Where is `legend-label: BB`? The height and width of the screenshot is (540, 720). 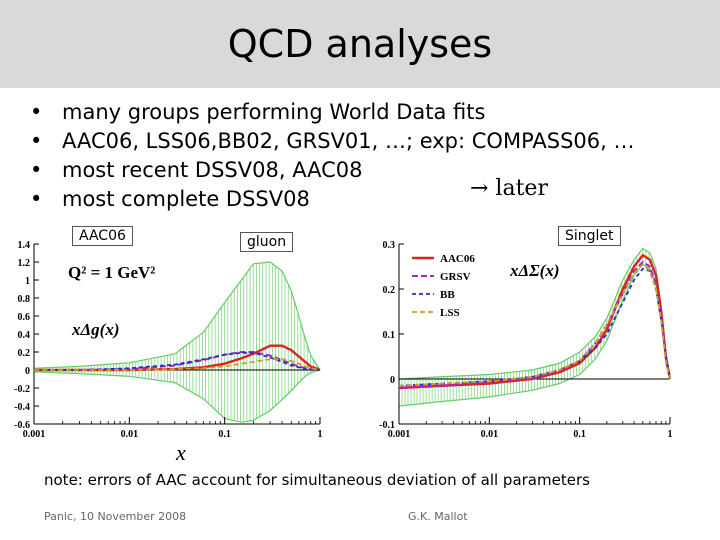
legend-label: BB is located at coordinates (447, 295).